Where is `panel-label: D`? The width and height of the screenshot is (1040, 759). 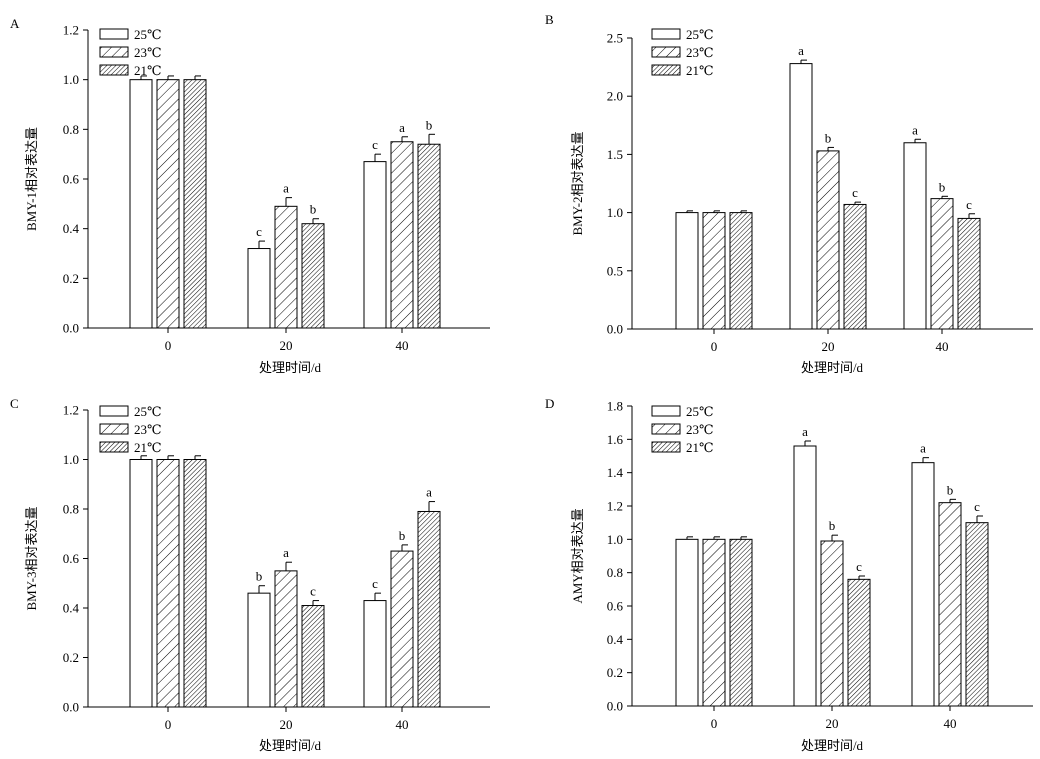 panel-label: D is located at coordinates (549, 403).